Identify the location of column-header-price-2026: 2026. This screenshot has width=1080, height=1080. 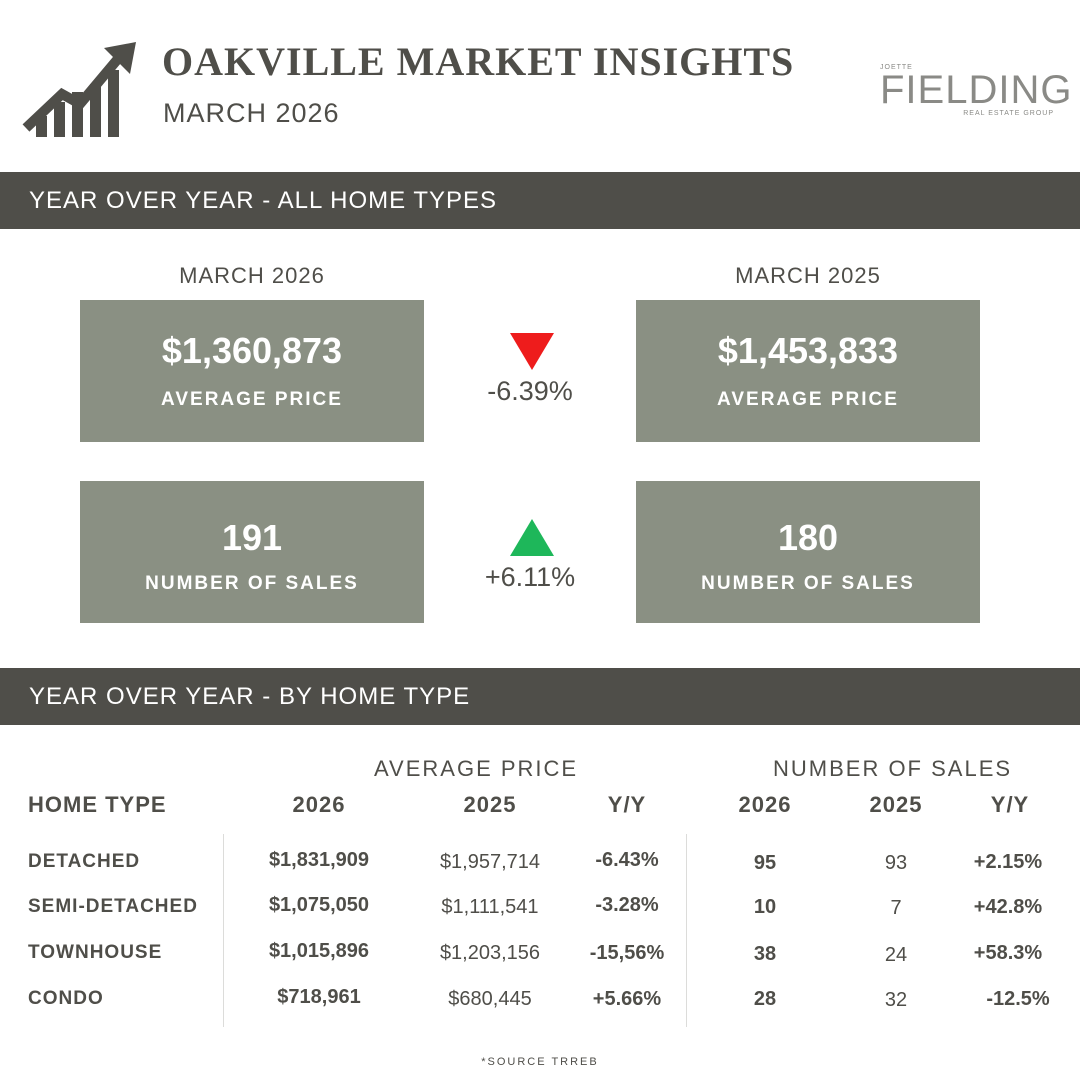
(319, 804).